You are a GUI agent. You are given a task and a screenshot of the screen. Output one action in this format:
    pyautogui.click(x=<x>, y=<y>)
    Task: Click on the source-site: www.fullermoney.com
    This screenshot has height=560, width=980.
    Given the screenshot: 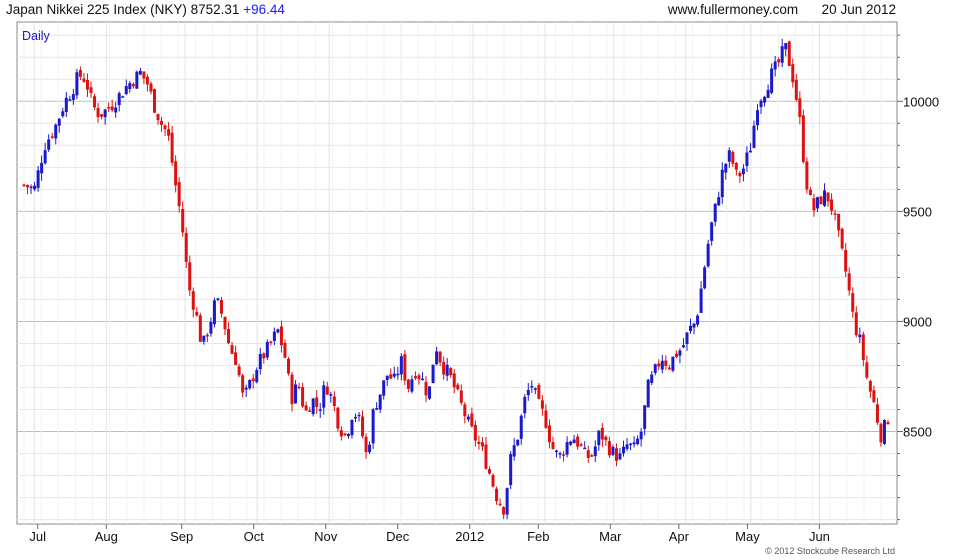 What is the action you would take?
    pyautogui.click(x=733, y=9)
    